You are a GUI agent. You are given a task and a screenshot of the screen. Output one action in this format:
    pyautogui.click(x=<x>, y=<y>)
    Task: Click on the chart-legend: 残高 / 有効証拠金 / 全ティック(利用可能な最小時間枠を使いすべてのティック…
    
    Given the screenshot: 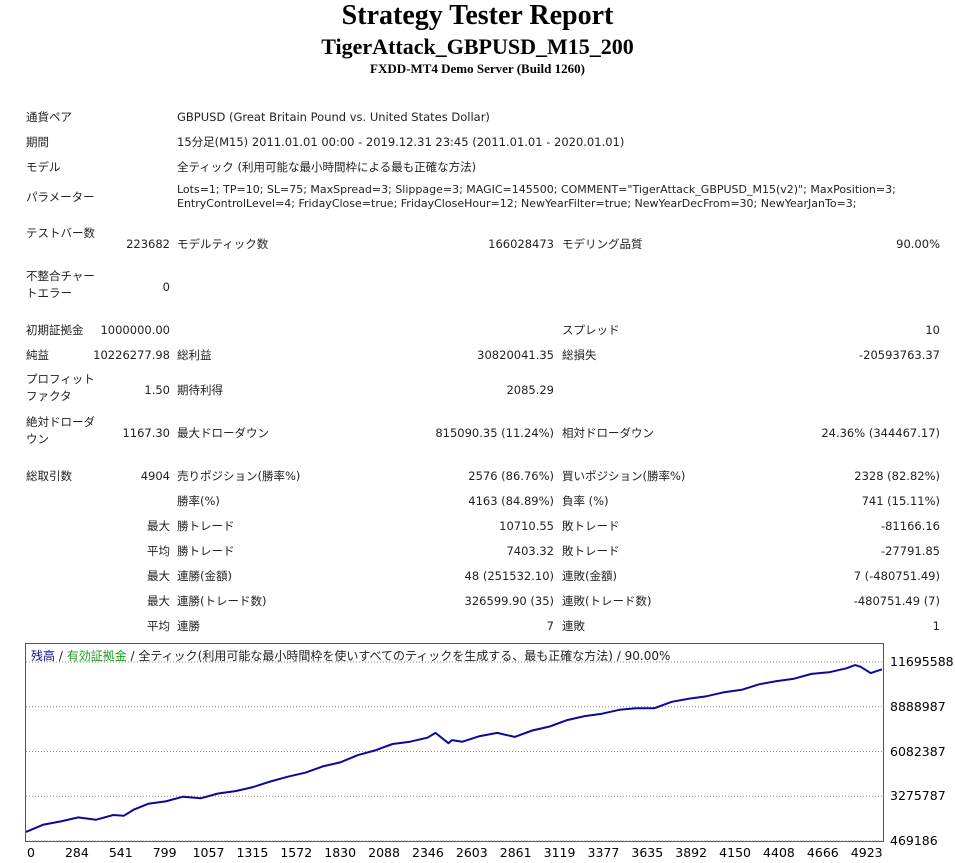 What is the action you would take?
    pyautogui.click(x=350, y=655)
    